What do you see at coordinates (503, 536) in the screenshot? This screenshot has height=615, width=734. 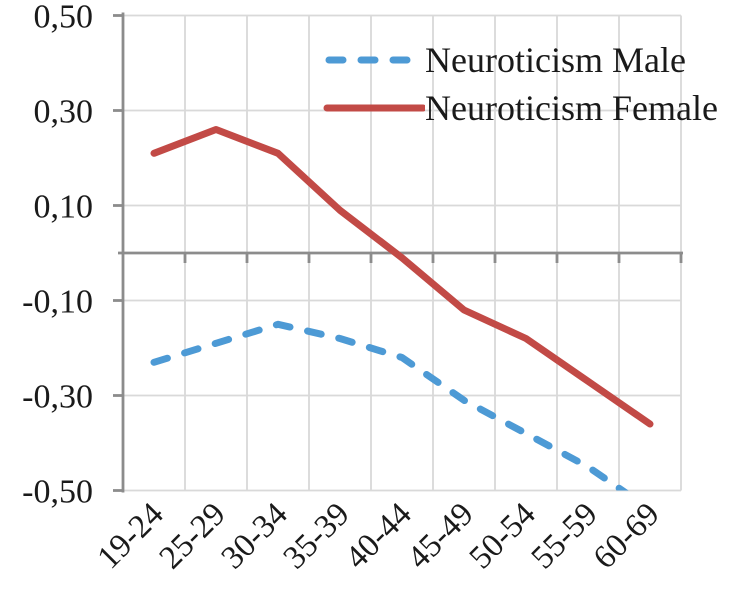 I see `x-axis-label: 50-54` at bounding box center [503, 536].